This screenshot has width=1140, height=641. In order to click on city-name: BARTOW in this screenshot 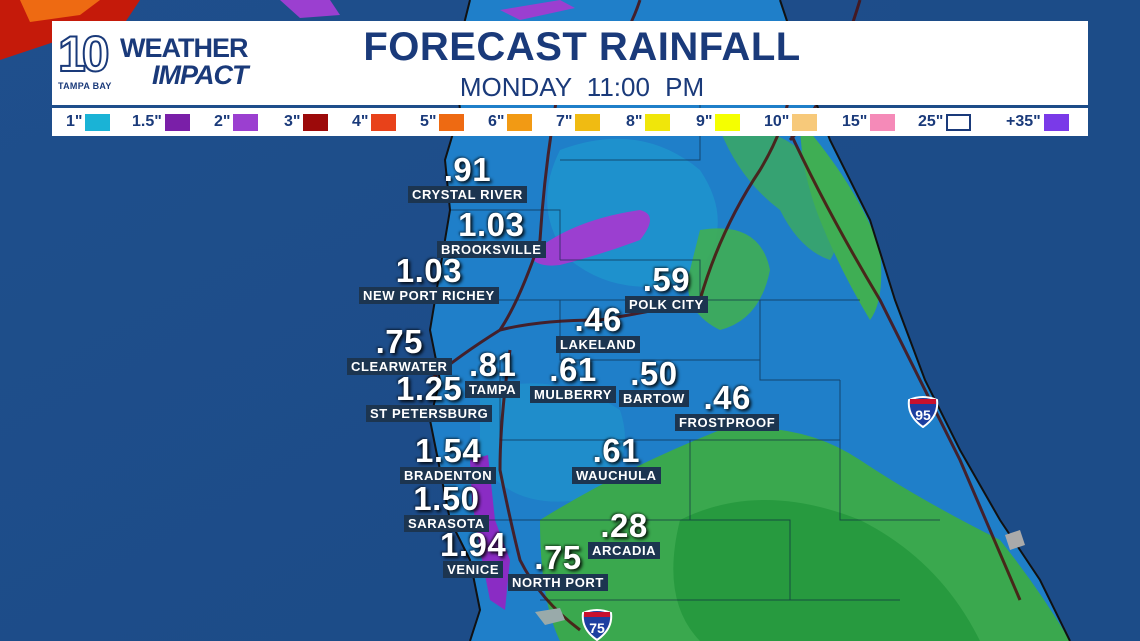, I will do `click(654, 398)`.